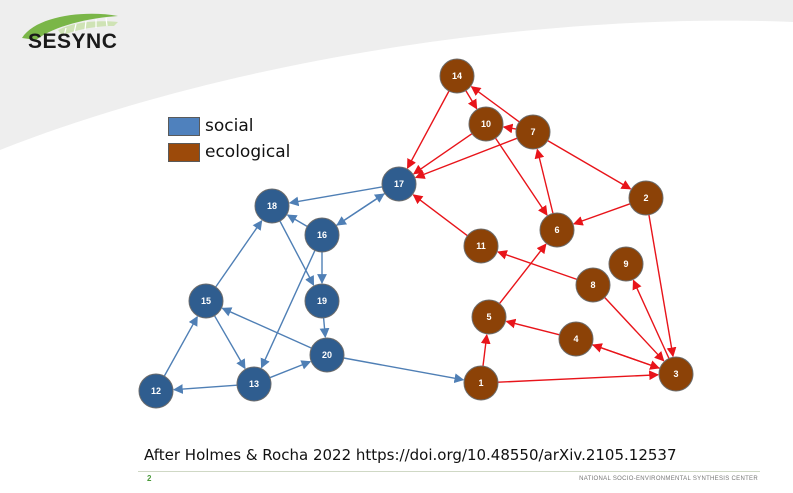 This screenshot has height=493, width=793. I want to click on node-label-20: 20, so click(327, 355).